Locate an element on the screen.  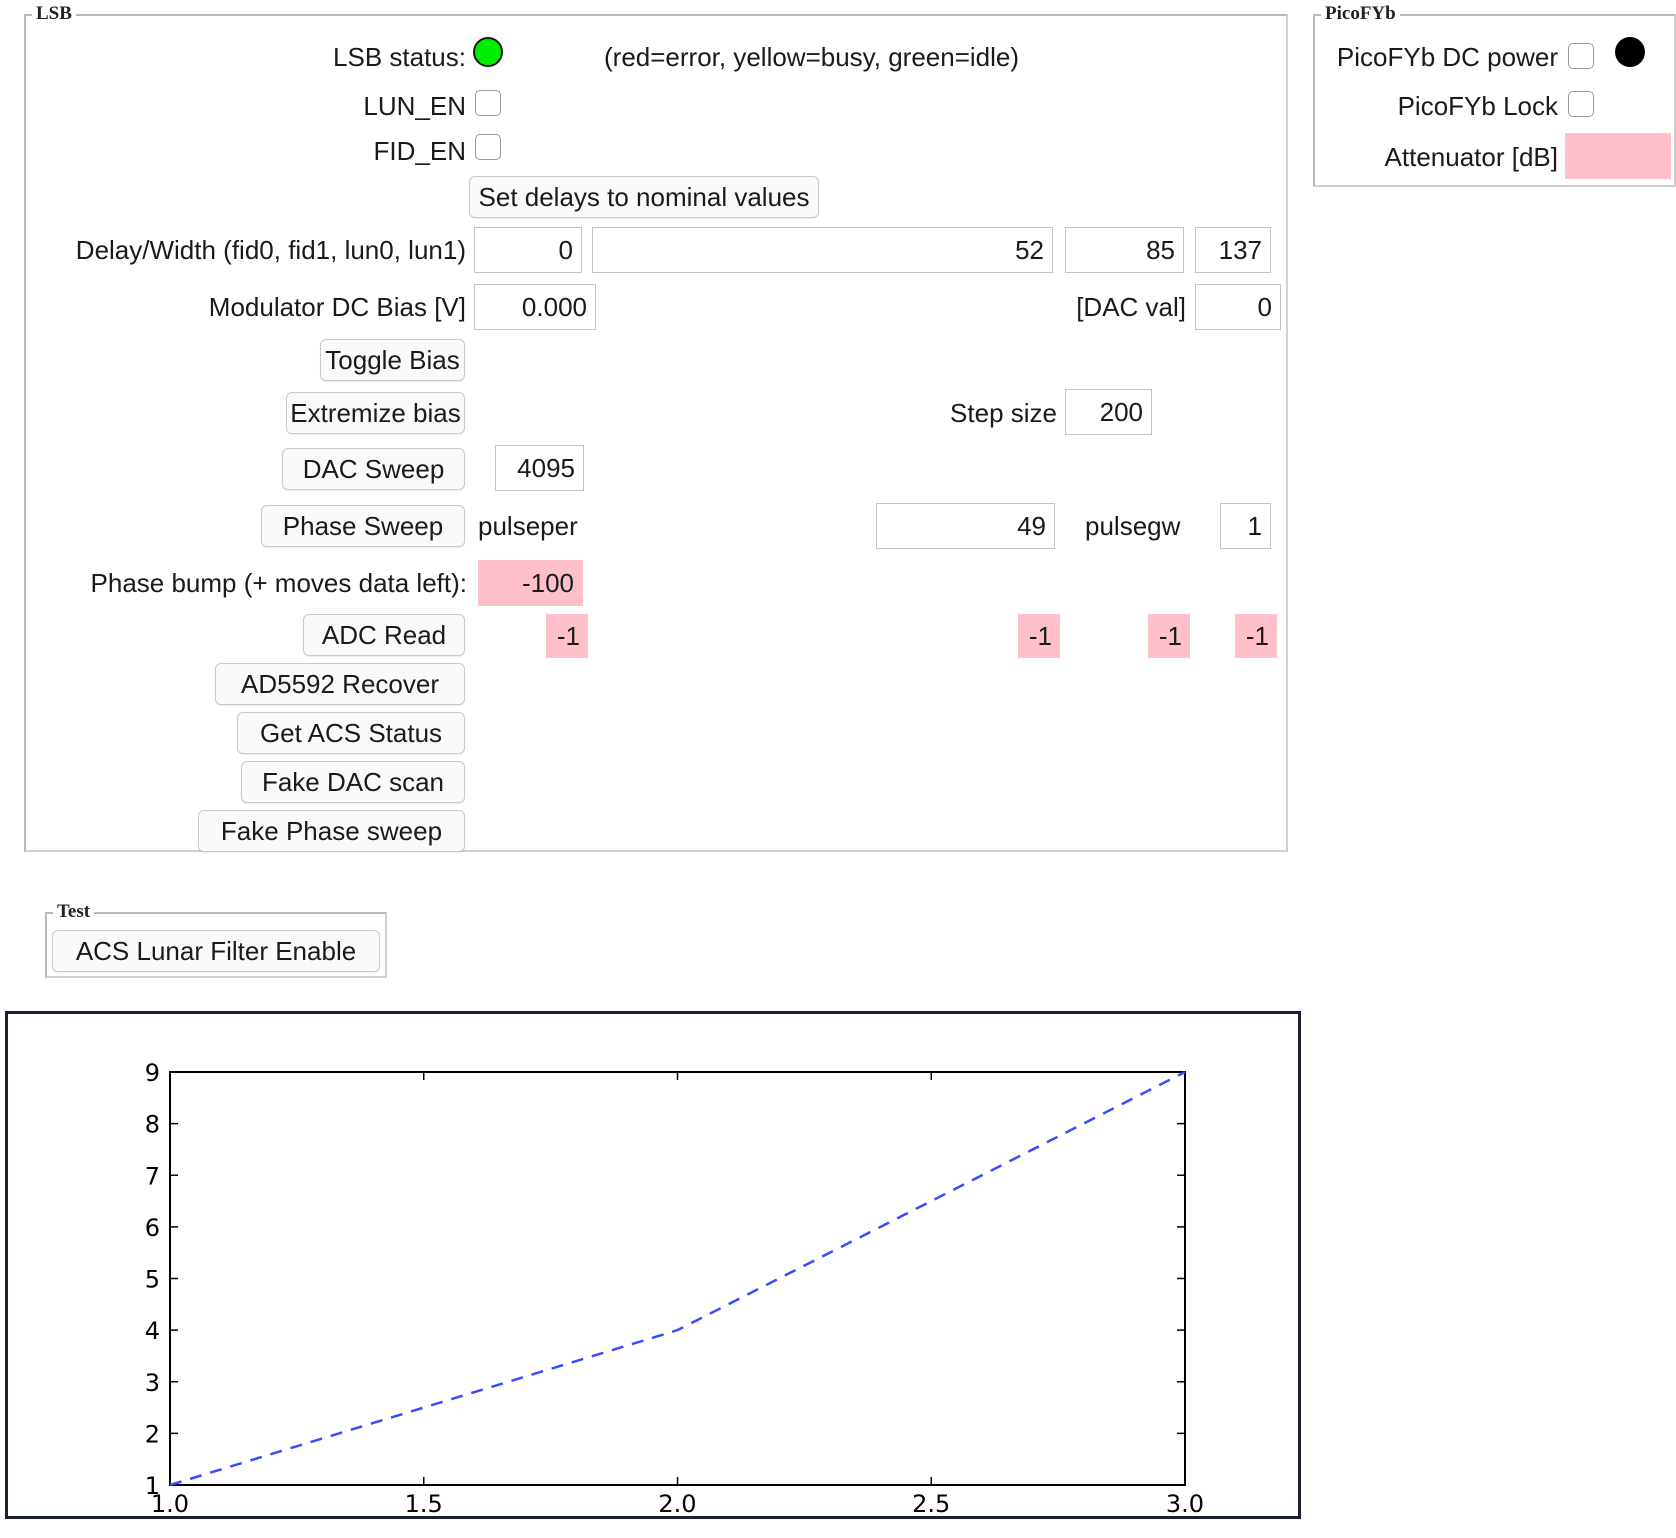
test-panel: Test is located at coordinates (216, 939).